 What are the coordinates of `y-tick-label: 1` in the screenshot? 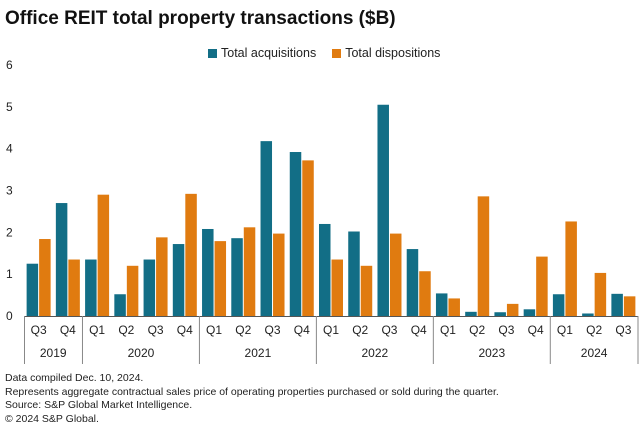 It's located at (9, 274).